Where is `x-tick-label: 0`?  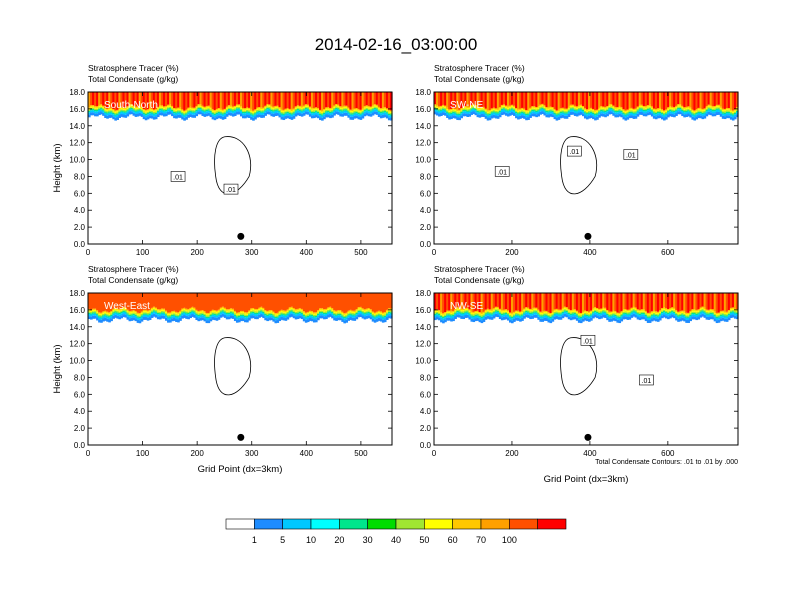
x-tick-label: 0 is located at coordinates (88, 453).